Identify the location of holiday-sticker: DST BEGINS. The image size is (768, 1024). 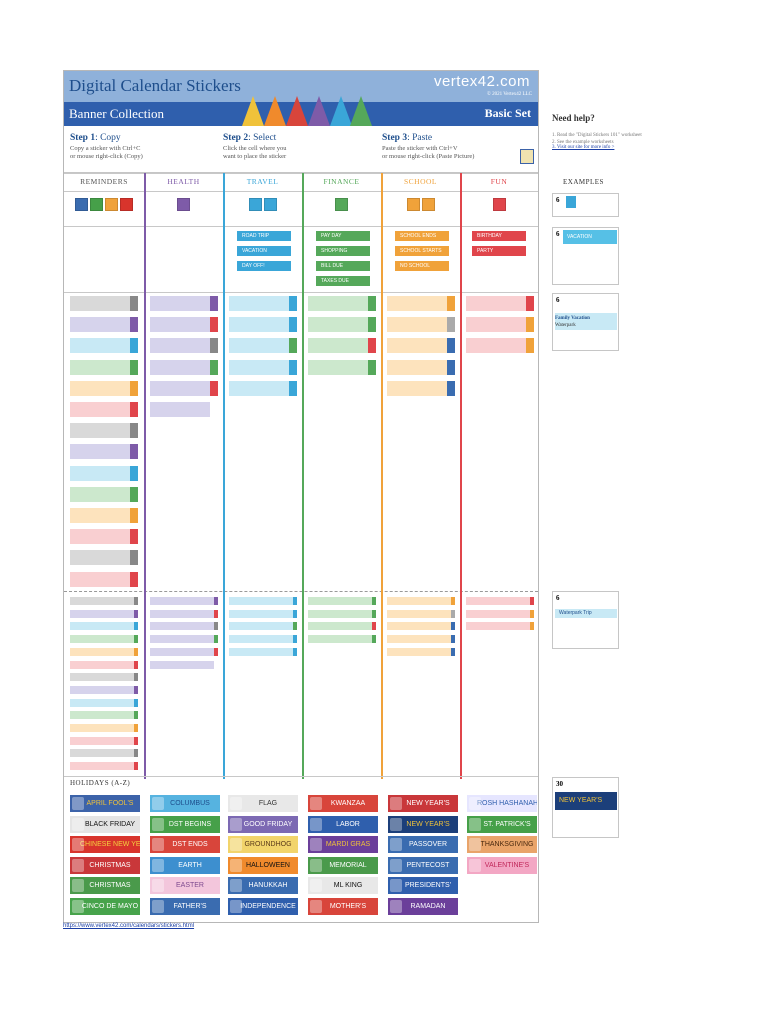
(185, 824).